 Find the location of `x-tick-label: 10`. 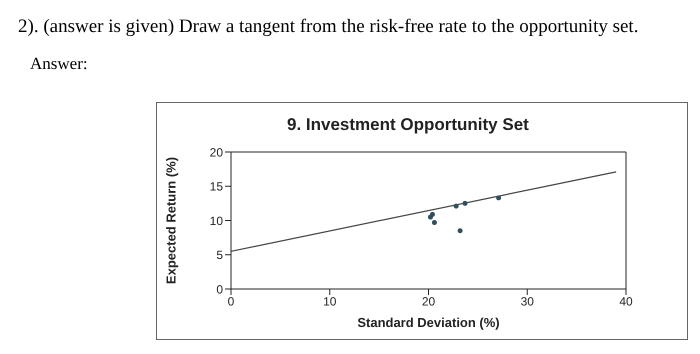

x-tick-label: 10 is located at coordinates (330, 301).